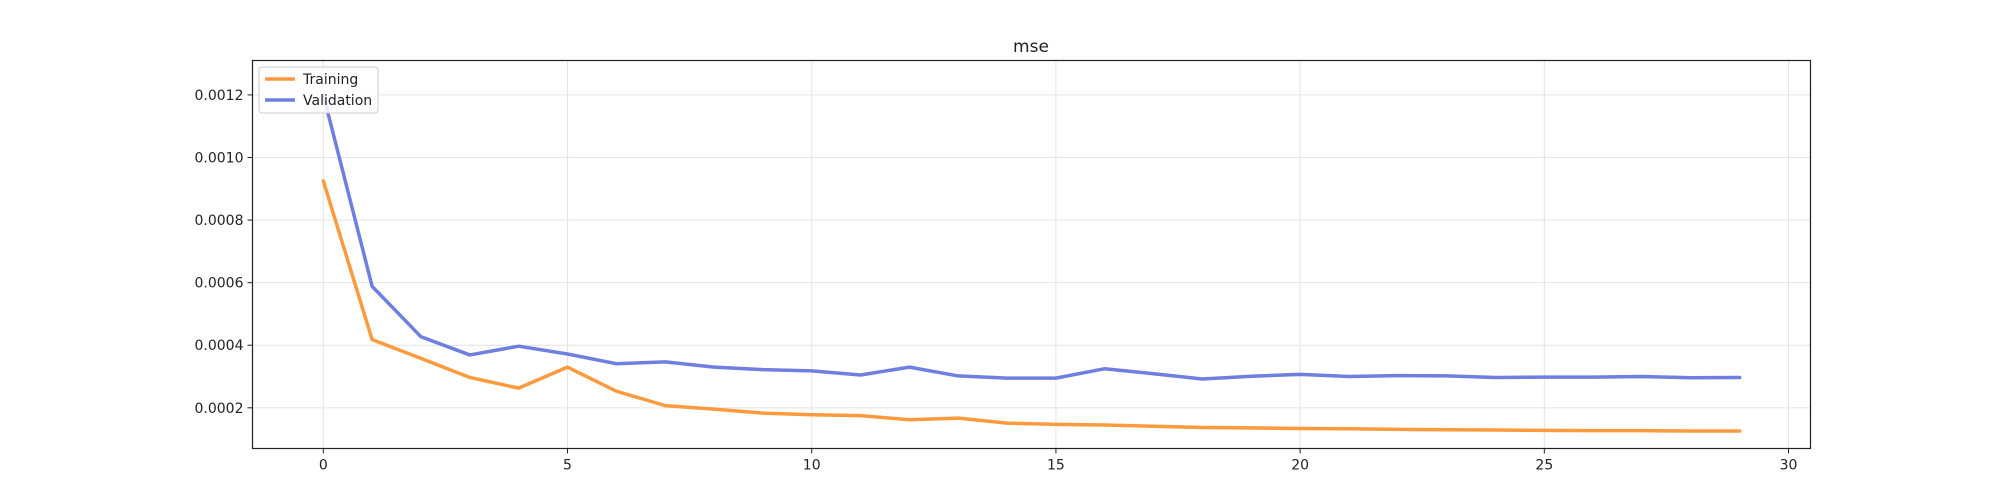 The width and height of the screenshot is (2000, 500). Describe the element at coordinates (219, 346) in the screenshot. I see `y-tick-label: 0.0004` at that location.